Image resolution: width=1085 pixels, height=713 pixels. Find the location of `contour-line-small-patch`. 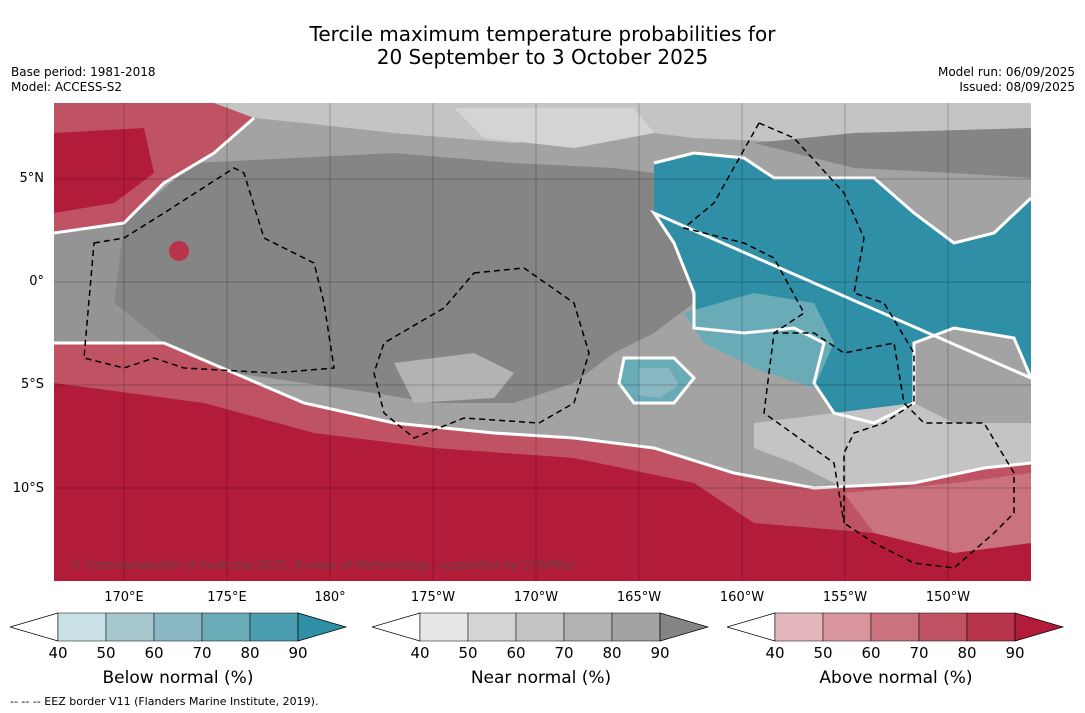

contour-line-small-patch is located at coordinates (657, 380).